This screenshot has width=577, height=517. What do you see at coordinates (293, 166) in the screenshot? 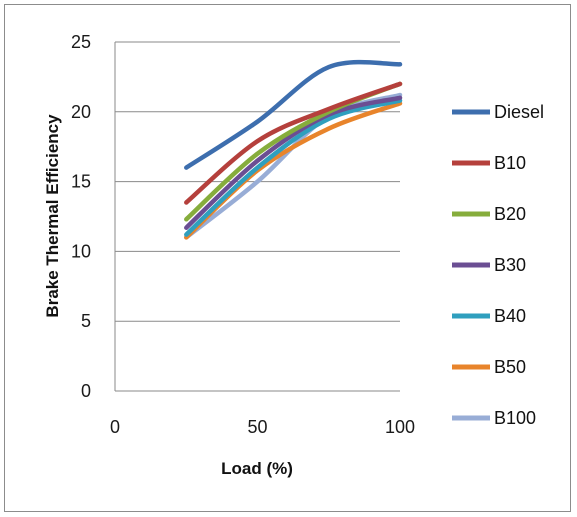
I see `series-line-b100` at bounding box center [293, 166].